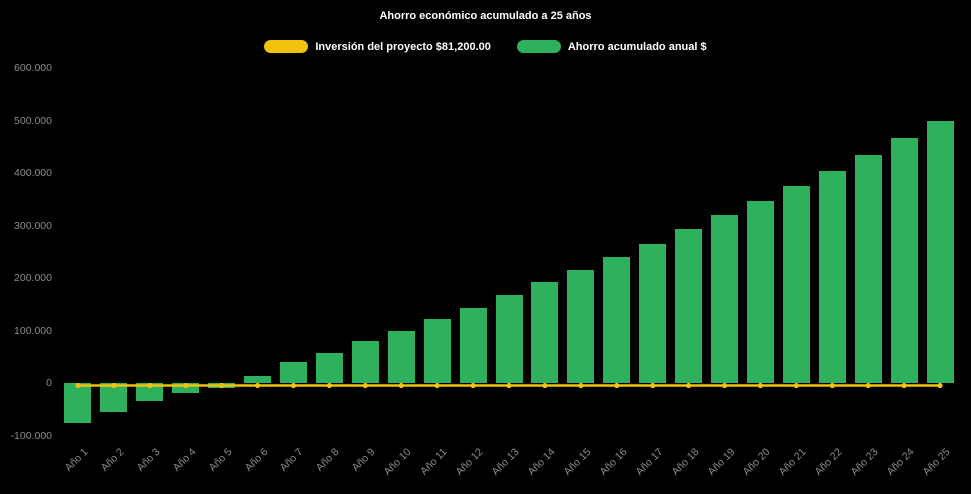  Describe the element at coordinates (940, 252) in the screenshot. I see `bar-año-25` at that location.